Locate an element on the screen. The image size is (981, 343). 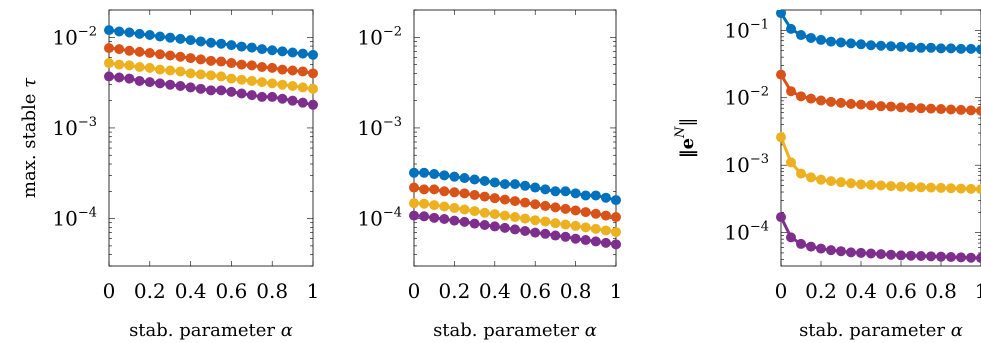
x-tick-label: 0.4 is located at coordinates (495, 291).